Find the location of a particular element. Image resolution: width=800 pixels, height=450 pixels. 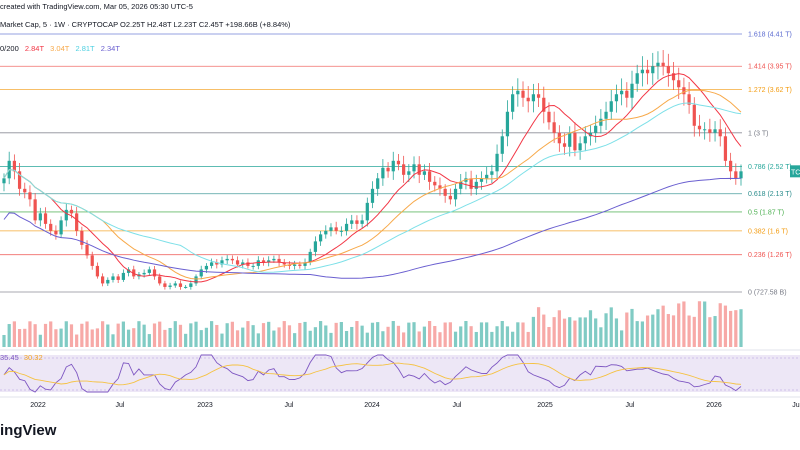

fib-label-1: 1.414 (3.95 T) is located at coordinates (770, 67).